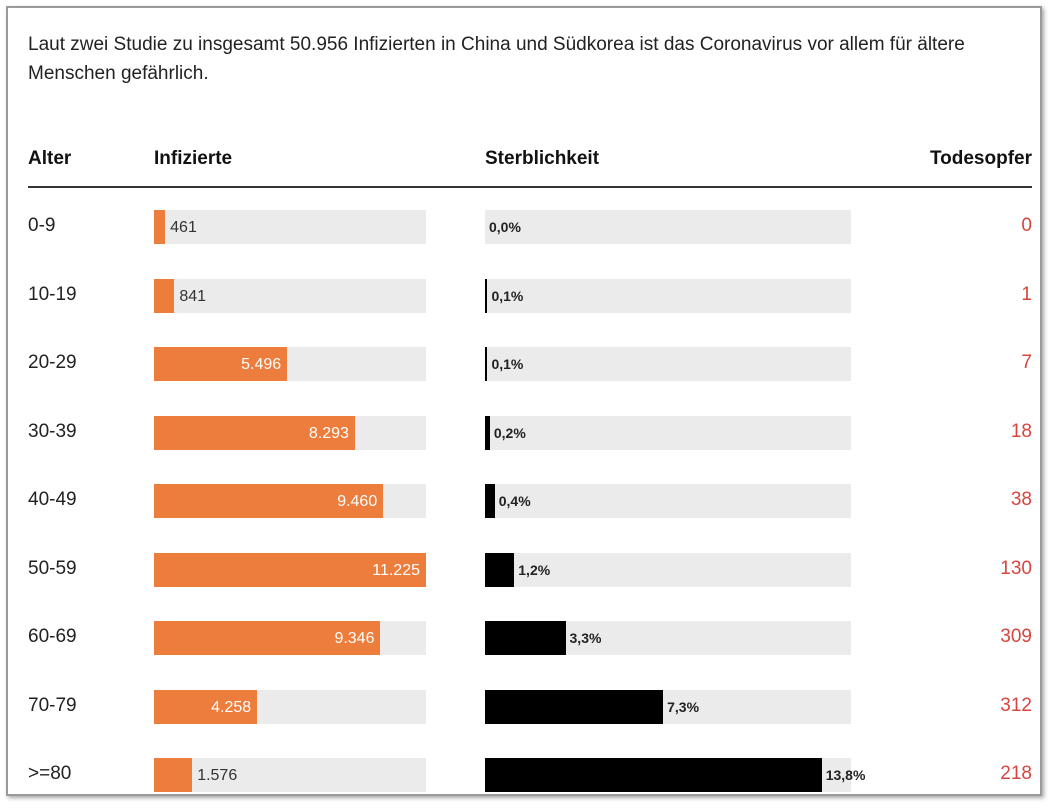  I want to click on age-group-label: 30-39, so click(52, 431).